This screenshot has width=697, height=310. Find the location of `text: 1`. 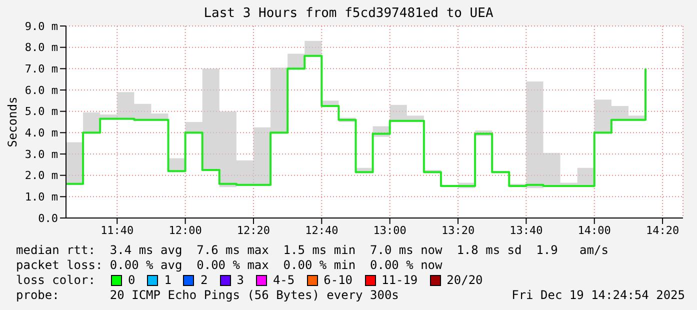

text: 1 is located at coordinates (168, 280).